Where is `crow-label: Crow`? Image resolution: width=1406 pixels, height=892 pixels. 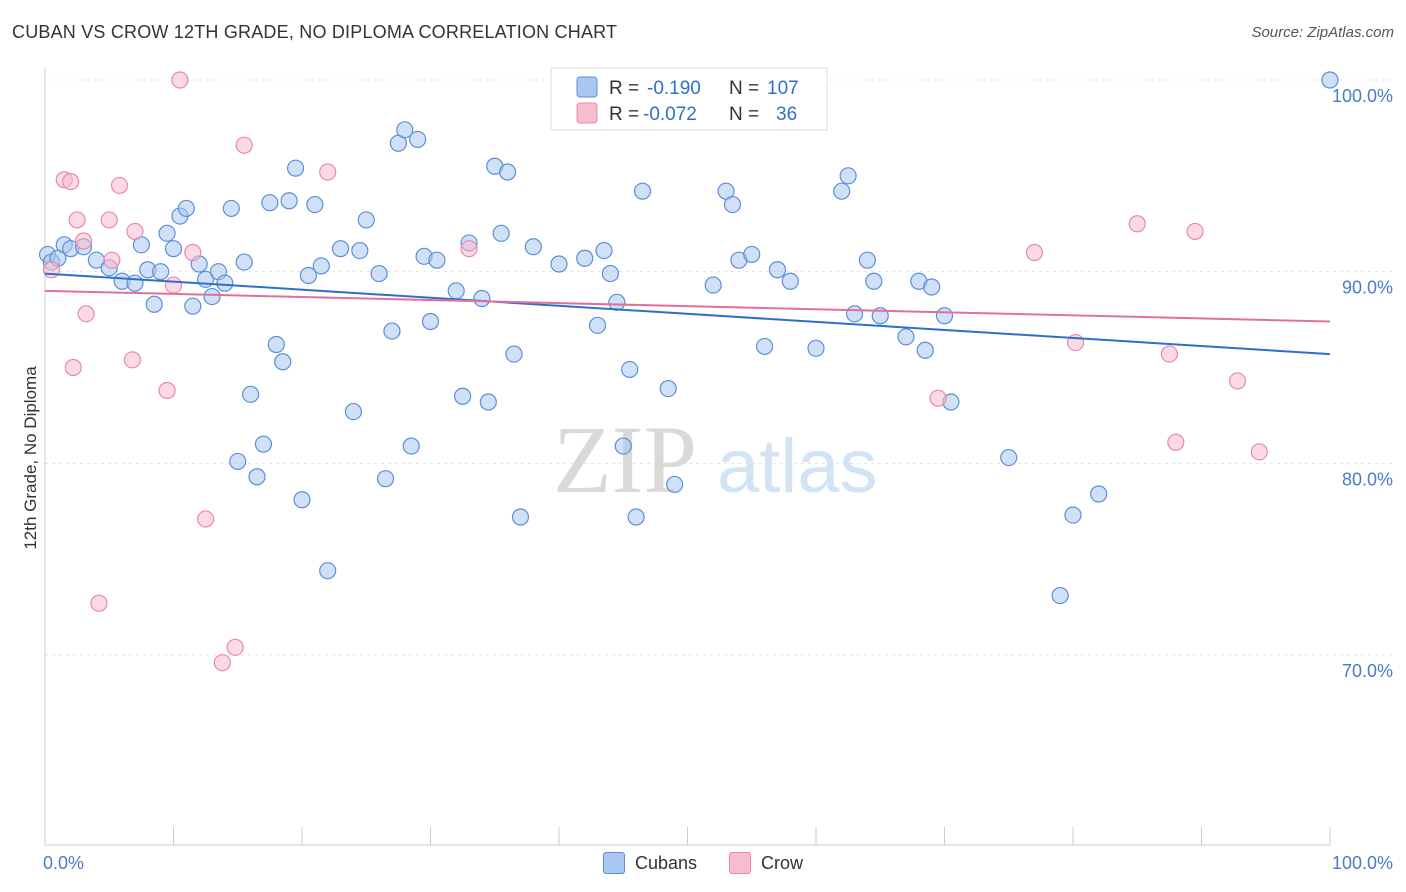 crow-label: Crow is located at coordinates (782, 862).